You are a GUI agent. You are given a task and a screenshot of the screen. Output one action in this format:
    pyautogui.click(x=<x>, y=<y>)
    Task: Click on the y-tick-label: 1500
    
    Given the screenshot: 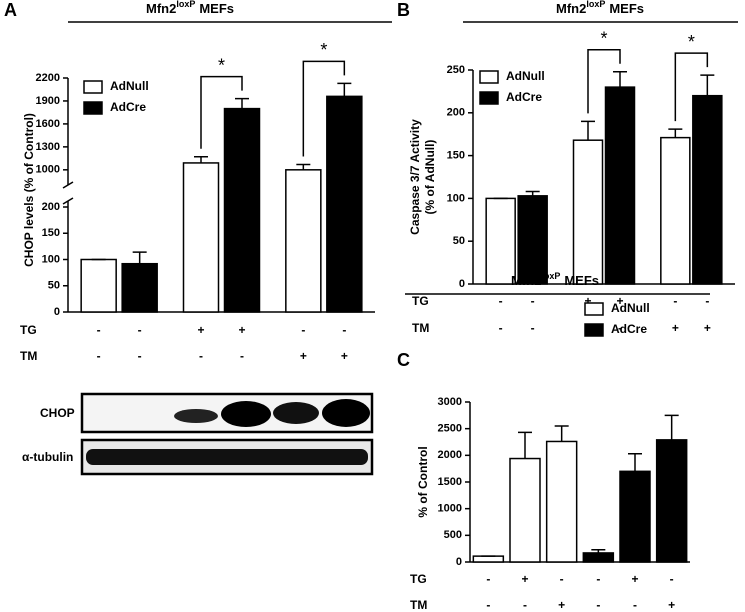 What is the action you would take?
    pyautogui.click(x=450, y=482)
    